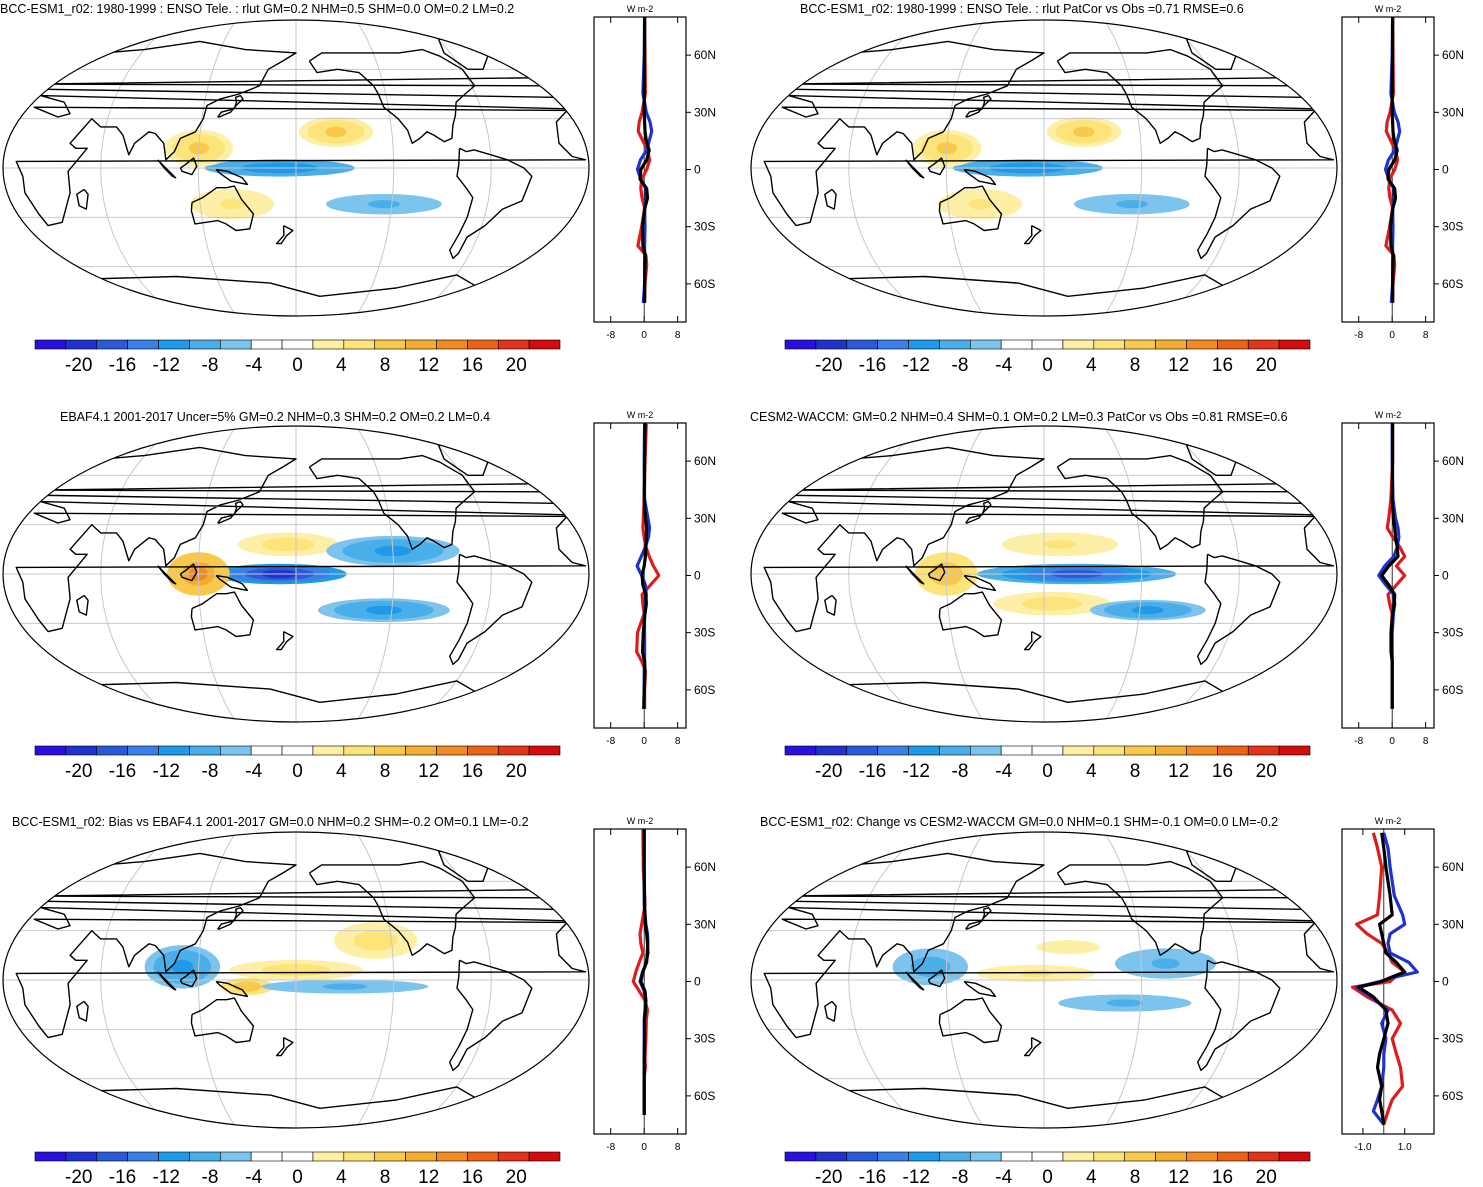 This screenshot has width=1483, height=1187. What do you see at coordinates (1266, 771) in the screenshot?
I see `colorbar-label: 20` at bounding box center [1266, 771].